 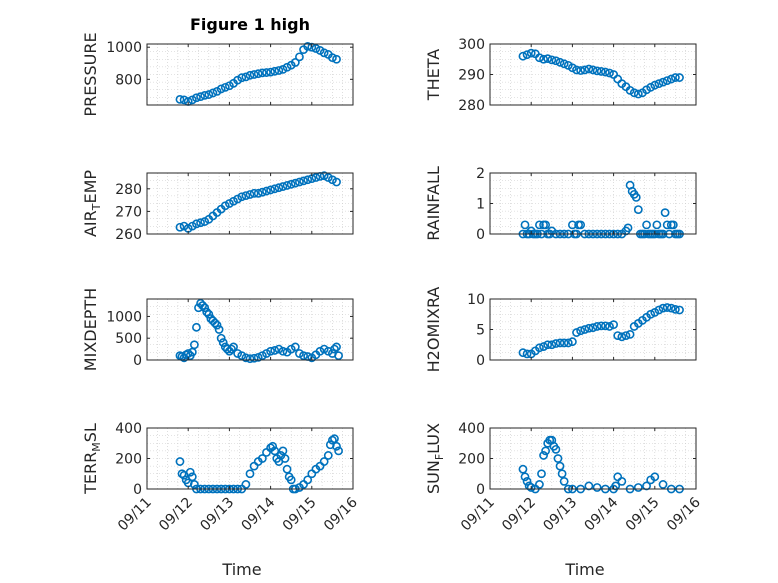 I want to click on y-tick-label: 10, so click(x=476, y=300).